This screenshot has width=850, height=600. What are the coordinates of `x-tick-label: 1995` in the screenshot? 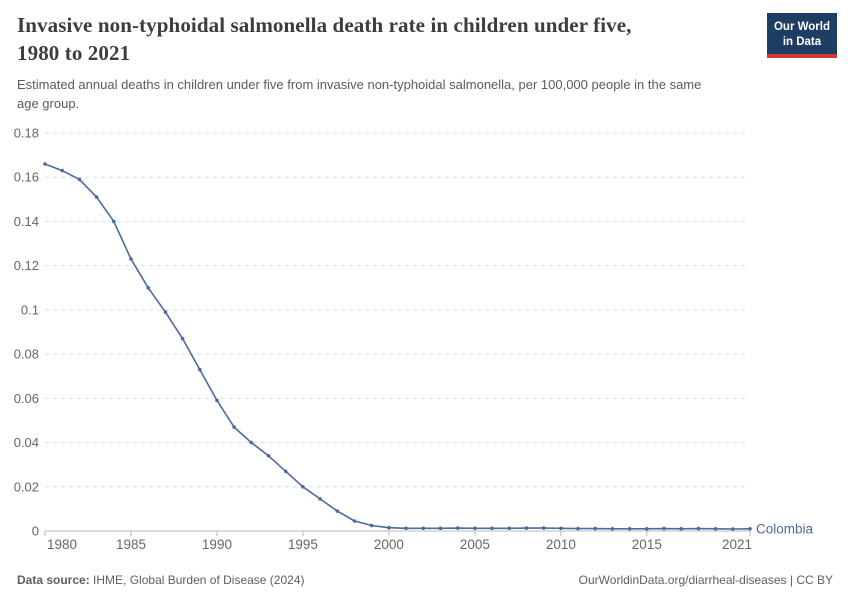 It's located at (303, 544).